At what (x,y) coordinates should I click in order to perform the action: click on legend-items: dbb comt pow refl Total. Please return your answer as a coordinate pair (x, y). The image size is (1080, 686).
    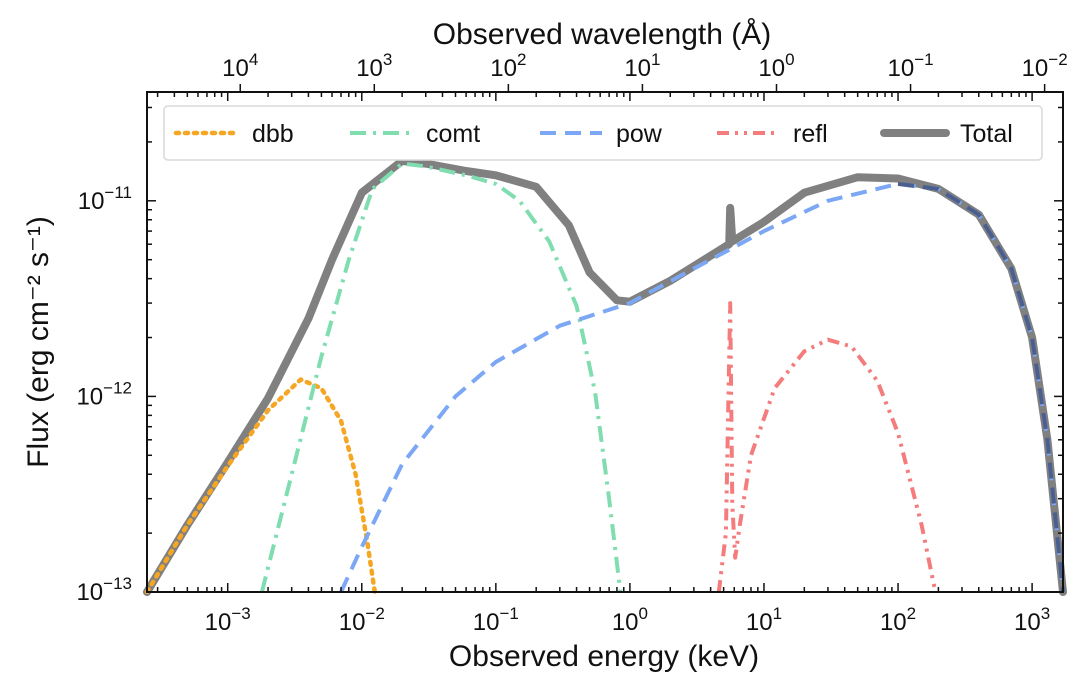
    Looking at the image, I should click on (593, 134).